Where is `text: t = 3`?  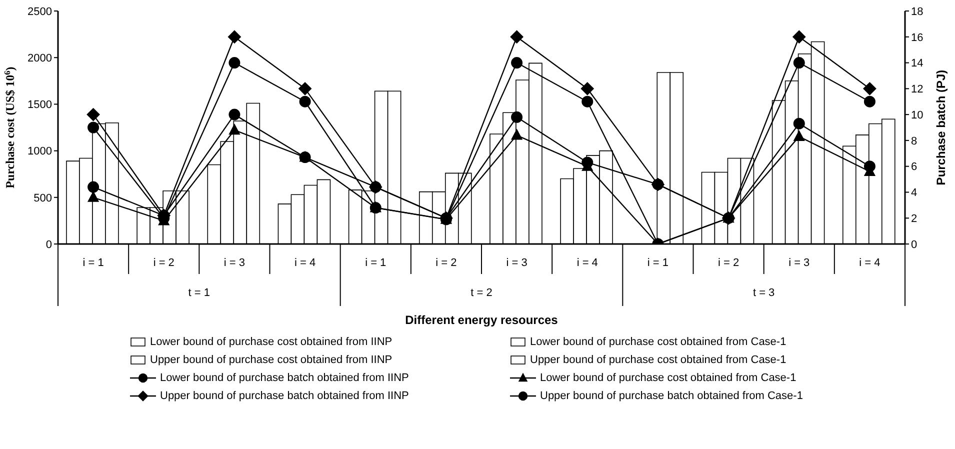
text: t = 3 is located at coordinates (763, 293).